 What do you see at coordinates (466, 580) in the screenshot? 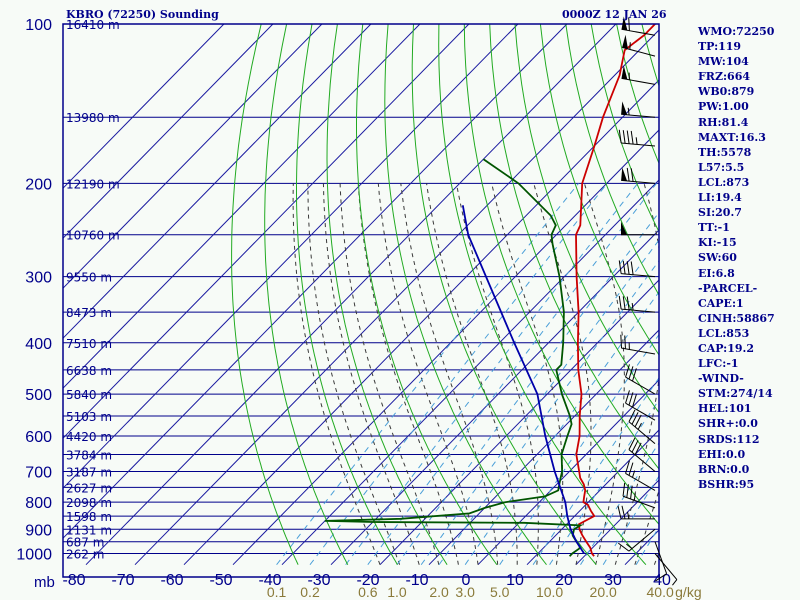
I see `temperature-tick-label: 0` at bounding box center [466, 580].